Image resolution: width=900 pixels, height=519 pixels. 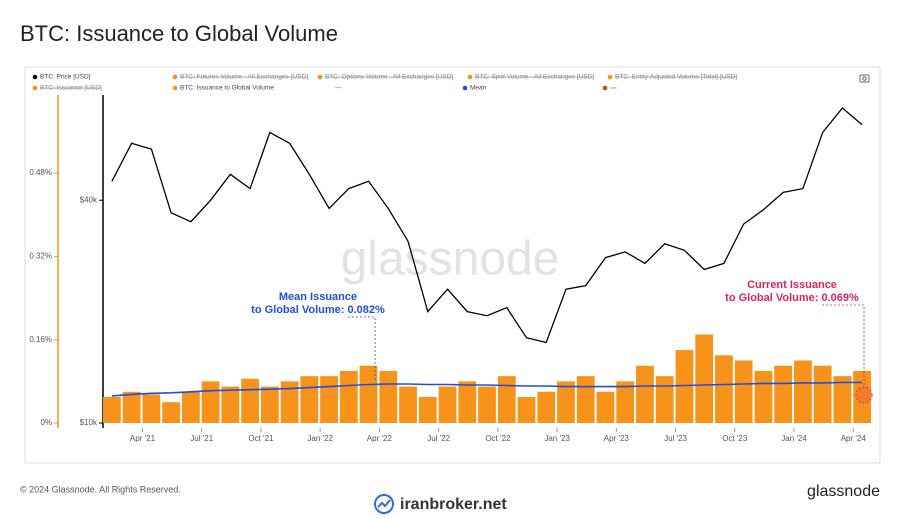 What do you see at coordinates (854, 438) in the screenshot?
I see `x-tick-label: Apr '24` at bounding box center [854, 438].